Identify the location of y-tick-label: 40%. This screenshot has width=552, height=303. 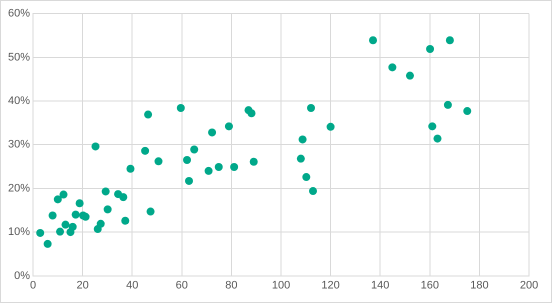
(19, 101).